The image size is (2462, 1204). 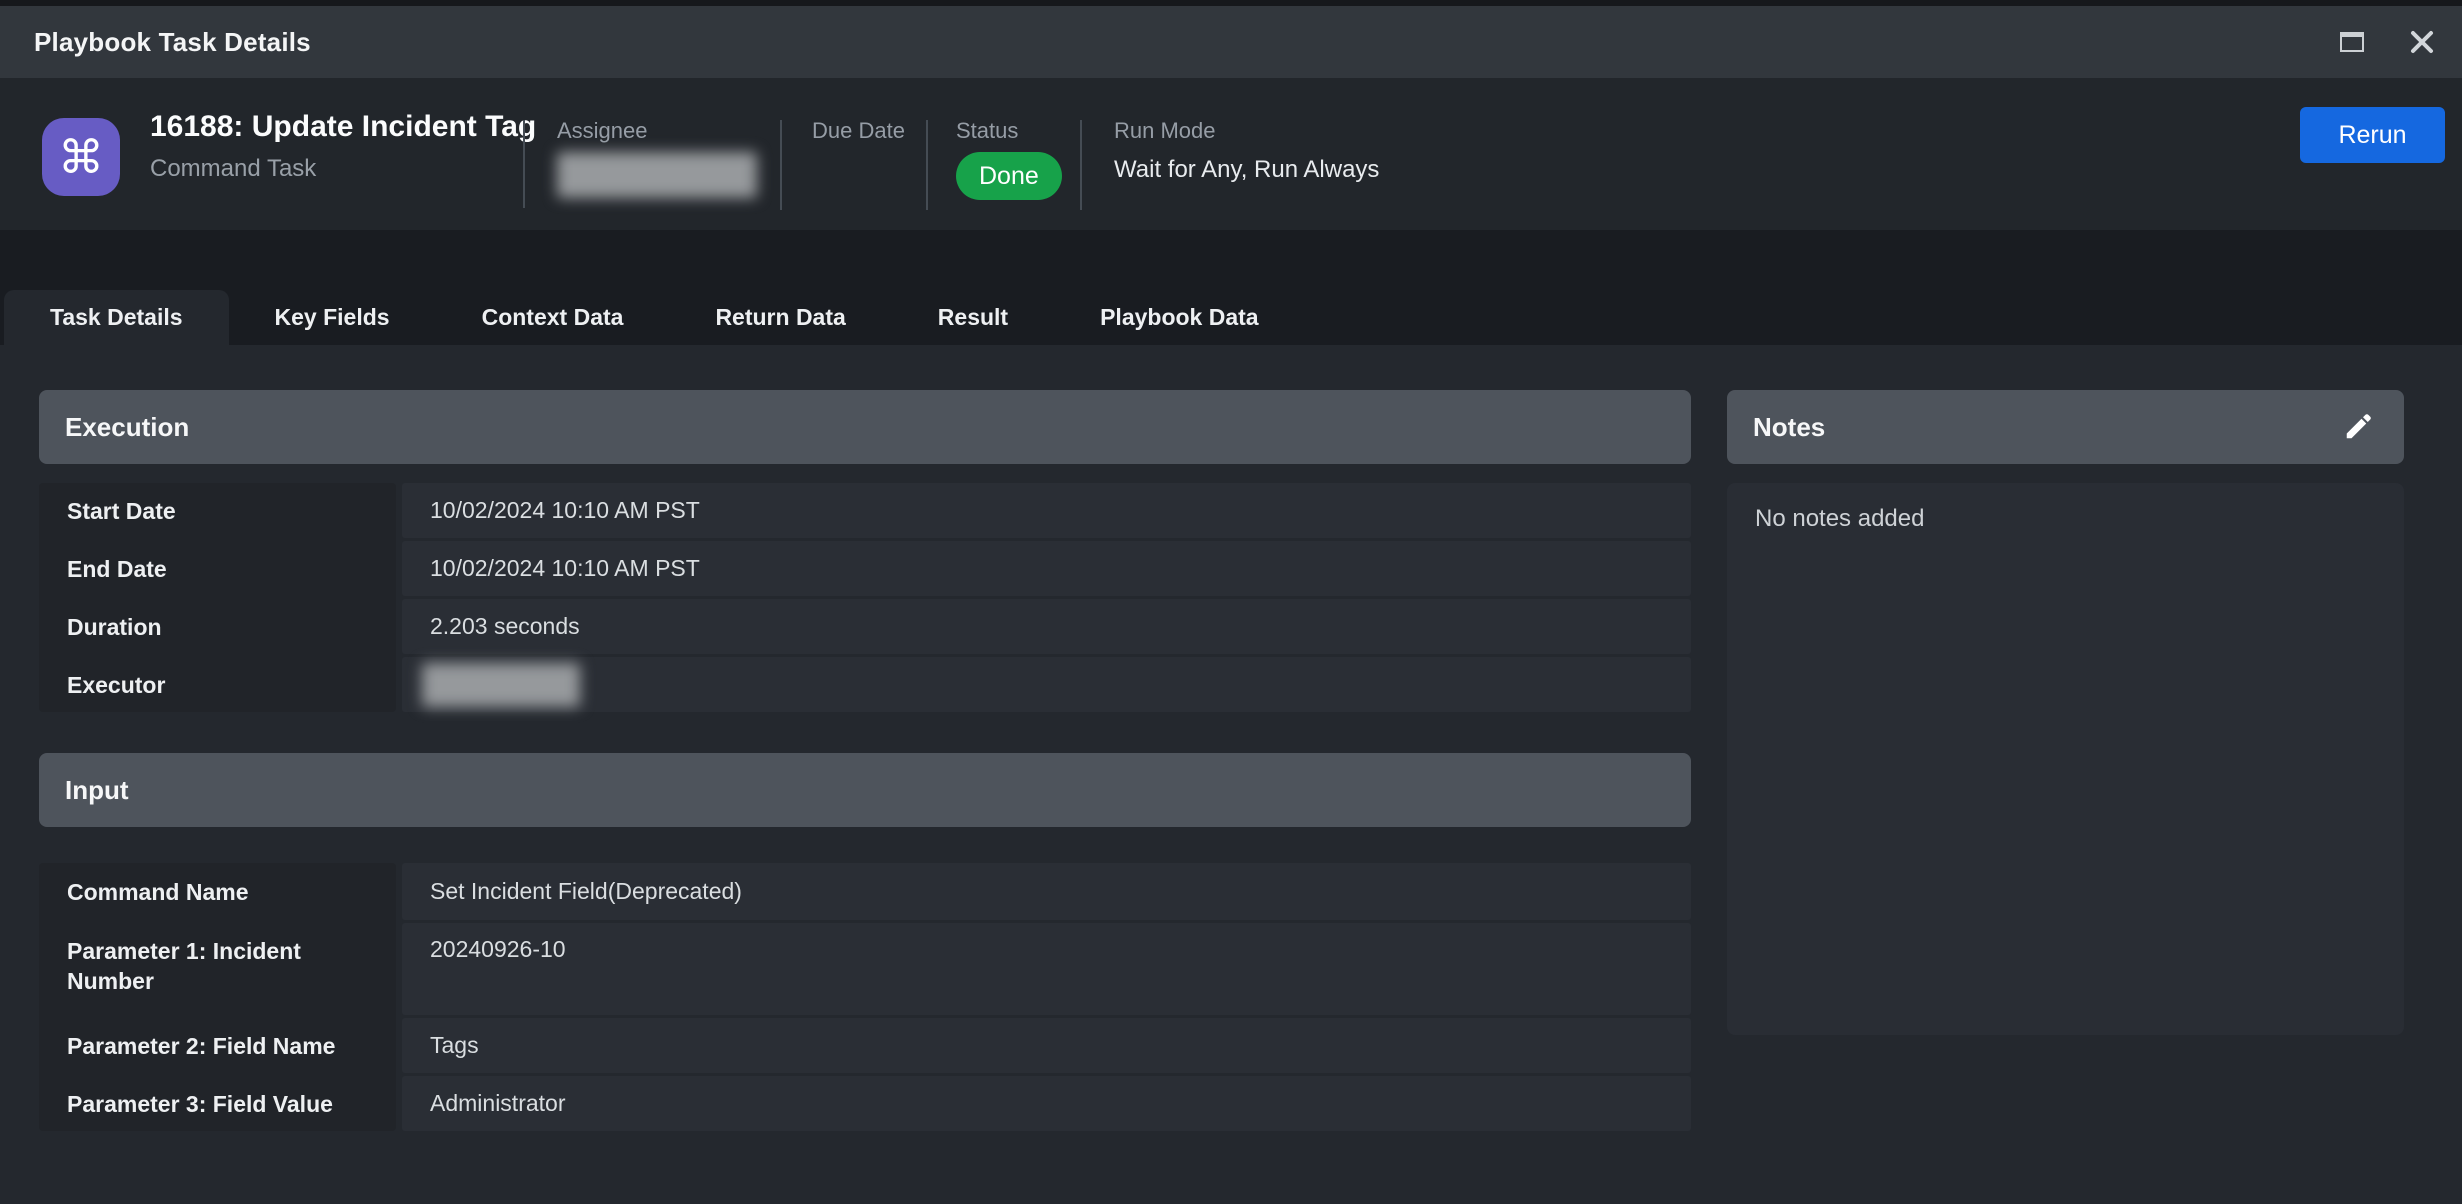 I want to click on status-field: Status Done, so click(x=1004, y=164).